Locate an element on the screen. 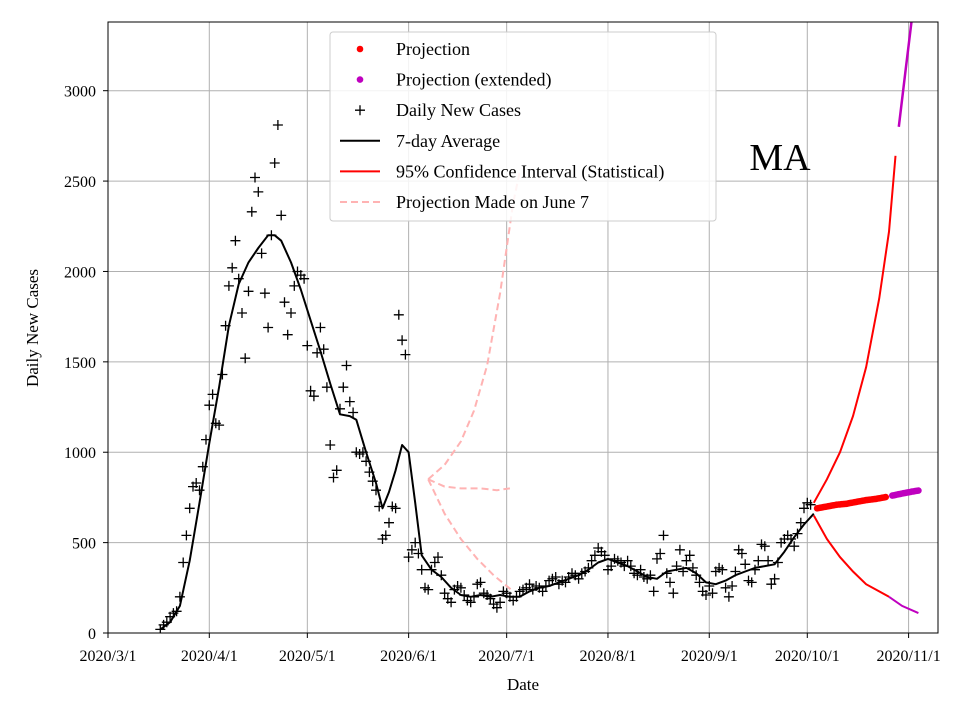 The height and width of the screenshot is (720, 960). legend-label: Daily New Cases is located at coordinates (458, 110).